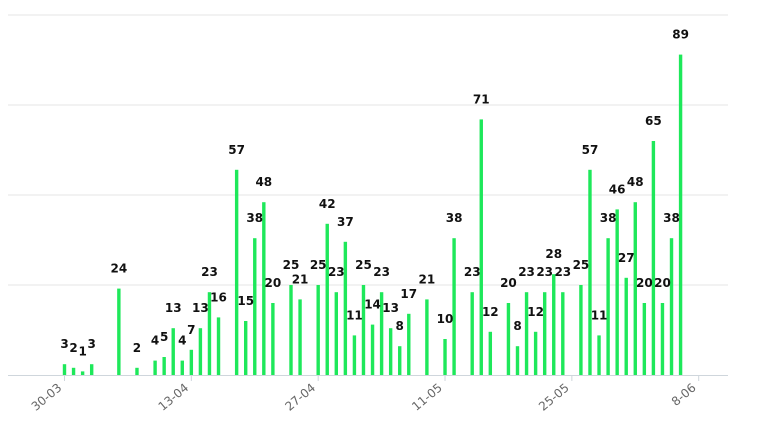 The height and width of the screenshot is (430, 768). Describe the element at coordinates (300, 397) in the screenshot. I see `x-tick-label: 27-04` at that location.